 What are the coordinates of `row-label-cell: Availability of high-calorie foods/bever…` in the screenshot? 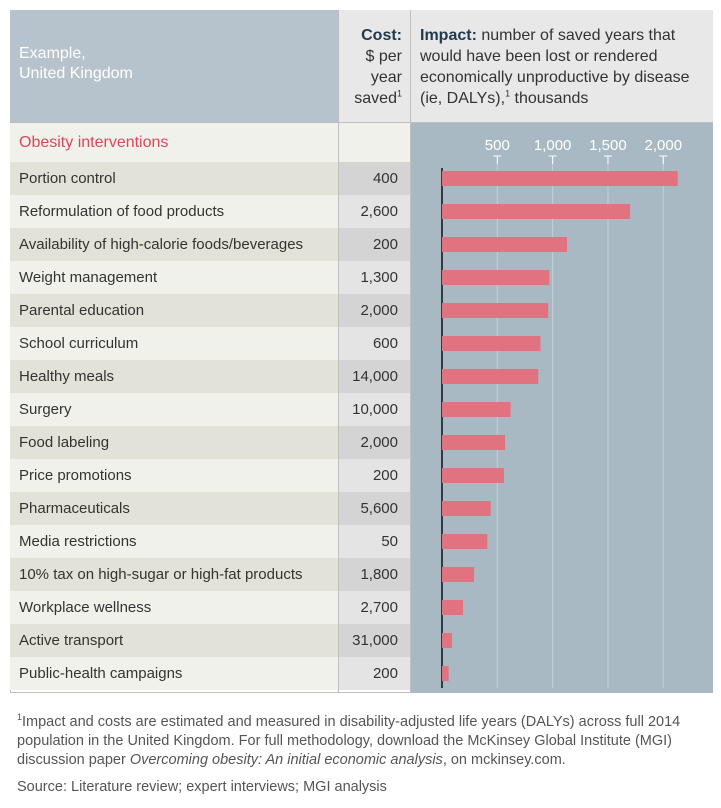 It's located at (174, 244).